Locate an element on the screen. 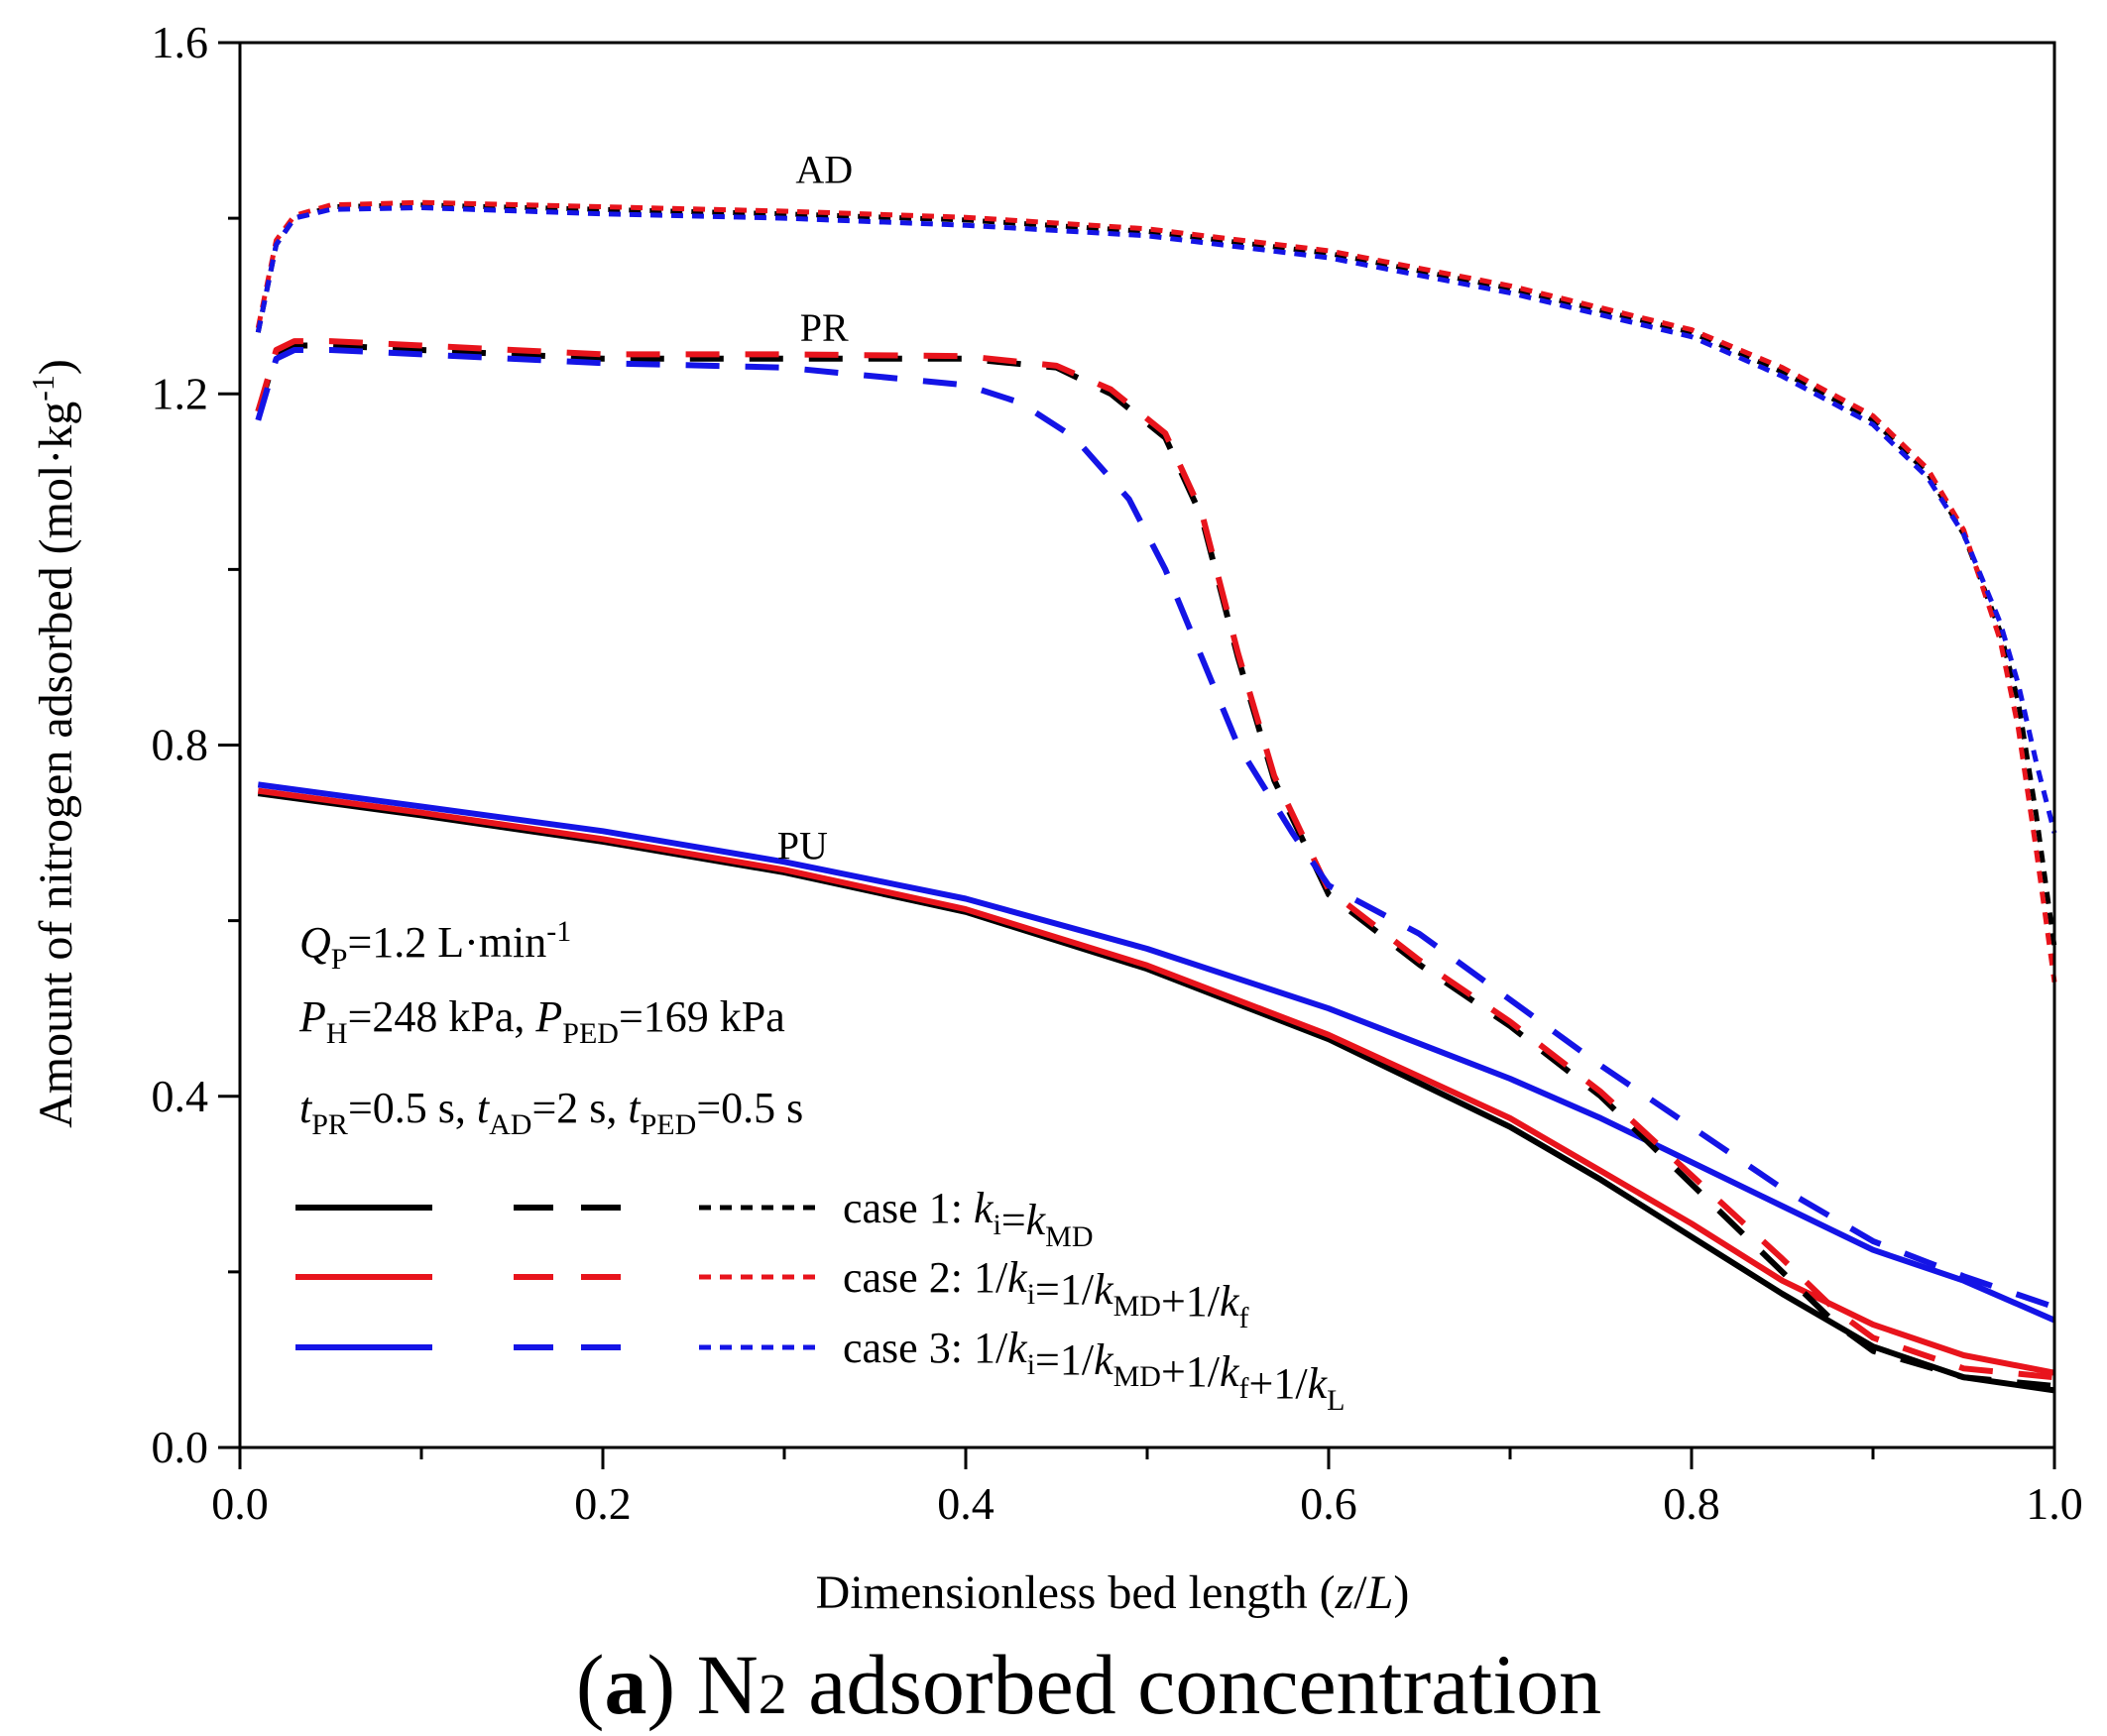  y-tick-label: 1.2 is located at coordinates (181, 393).